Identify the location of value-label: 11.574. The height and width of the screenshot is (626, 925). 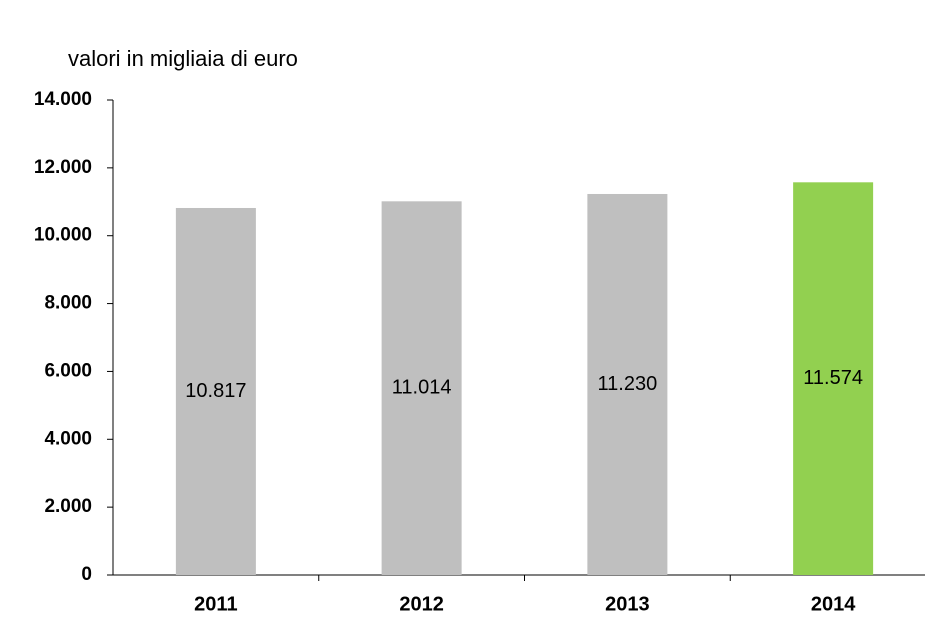
(833, 378).